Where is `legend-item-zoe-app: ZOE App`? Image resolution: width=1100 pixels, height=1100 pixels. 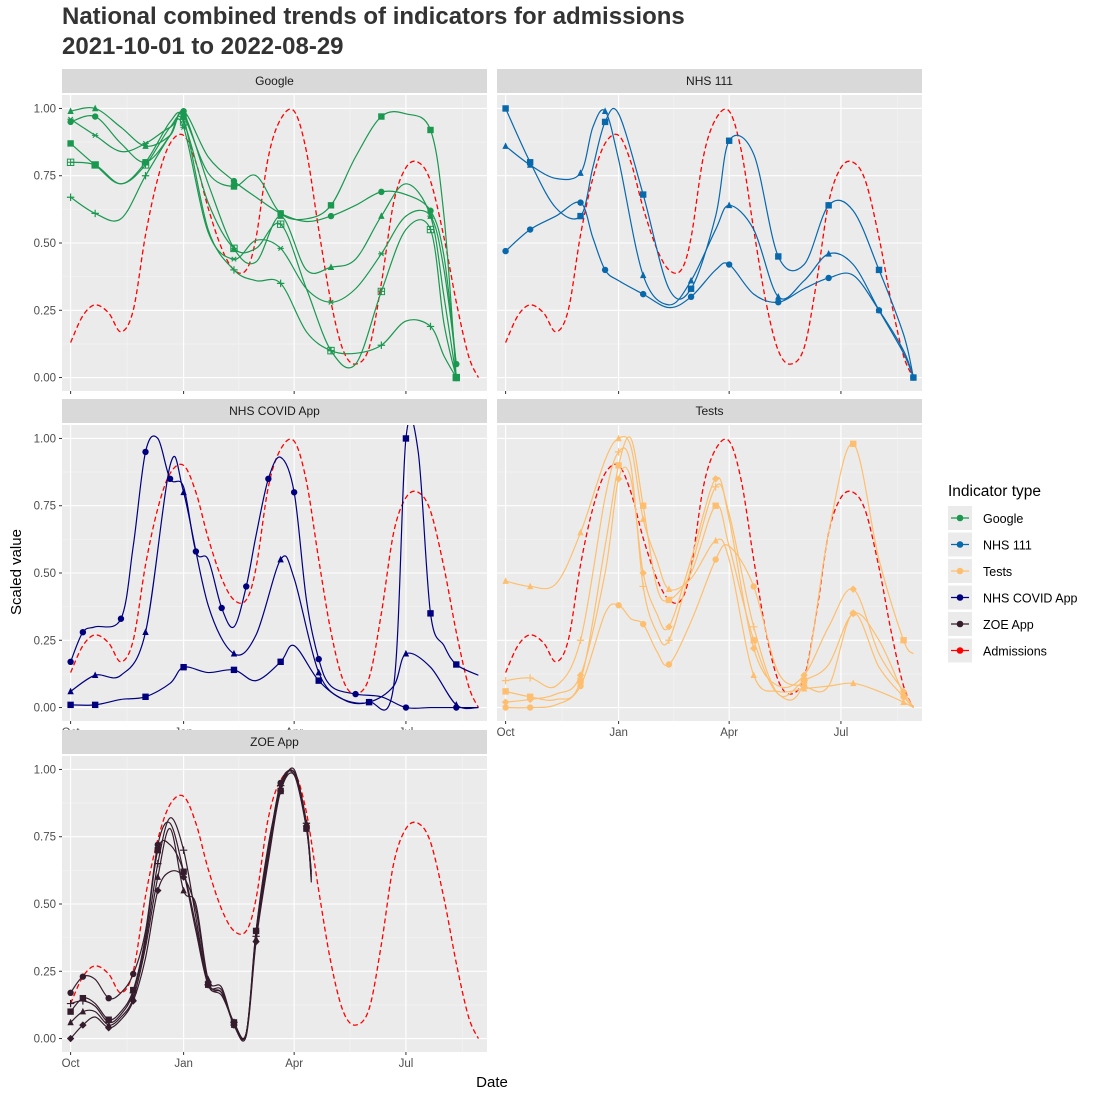 legend-item-zoe-app: ZOE App is located at coordinates (991, 624).